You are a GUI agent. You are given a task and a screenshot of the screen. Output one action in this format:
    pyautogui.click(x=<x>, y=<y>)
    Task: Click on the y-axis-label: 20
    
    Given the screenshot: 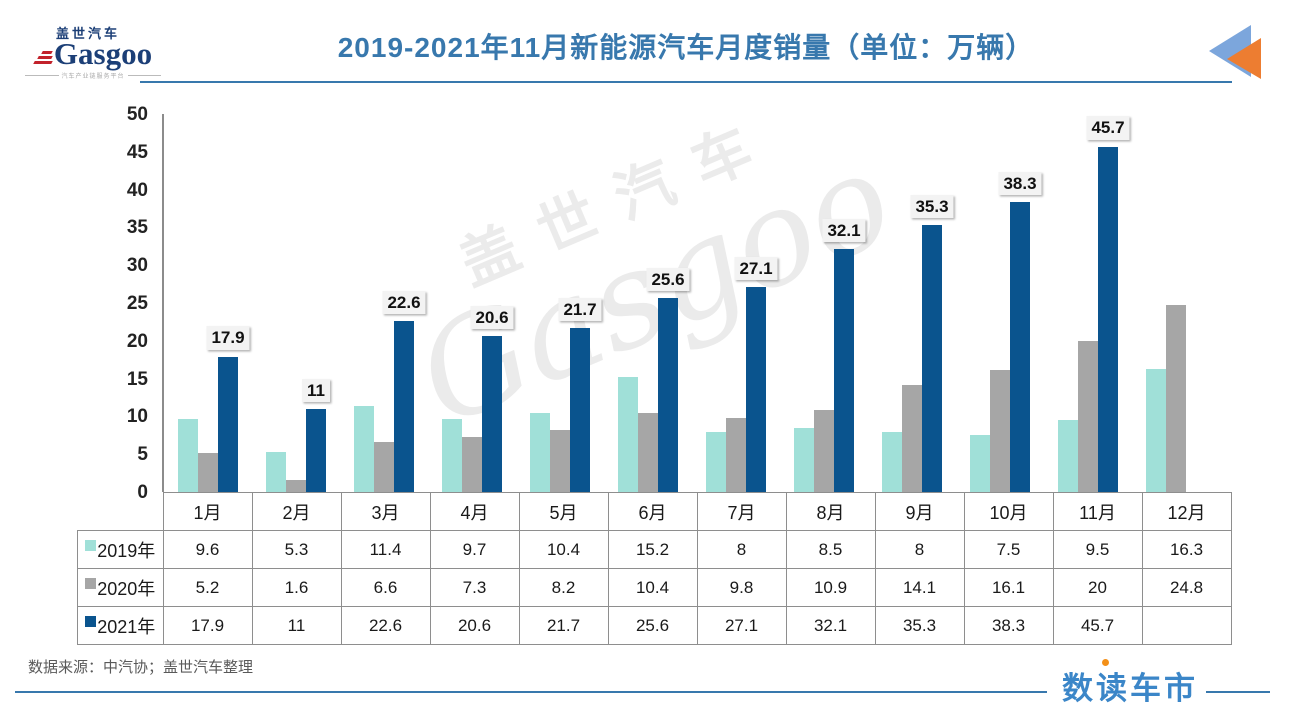 What is the action you would take?
    pyautogui.click(x=137, y=341)
    